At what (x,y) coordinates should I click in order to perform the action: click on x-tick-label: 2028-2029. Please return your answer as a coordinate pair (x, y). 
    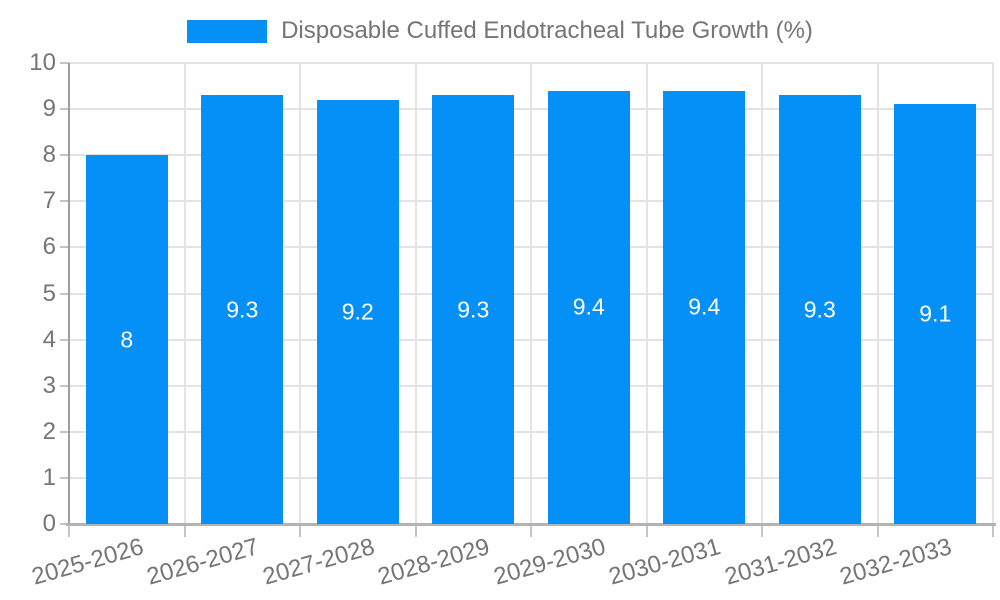
    Looking at the image, I should click on (434, 562).